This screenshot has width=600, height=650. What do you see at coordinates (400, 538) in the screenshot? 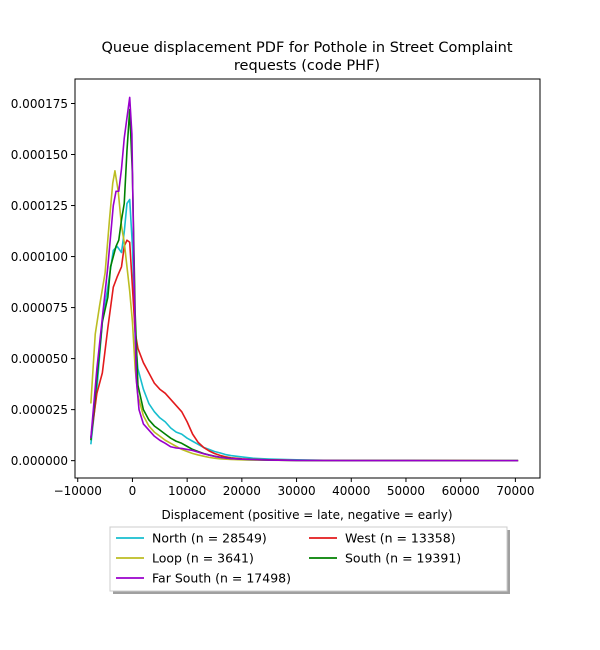
I see `legend-label-1: West (n = 13358)` at bounding box center [400, 538].